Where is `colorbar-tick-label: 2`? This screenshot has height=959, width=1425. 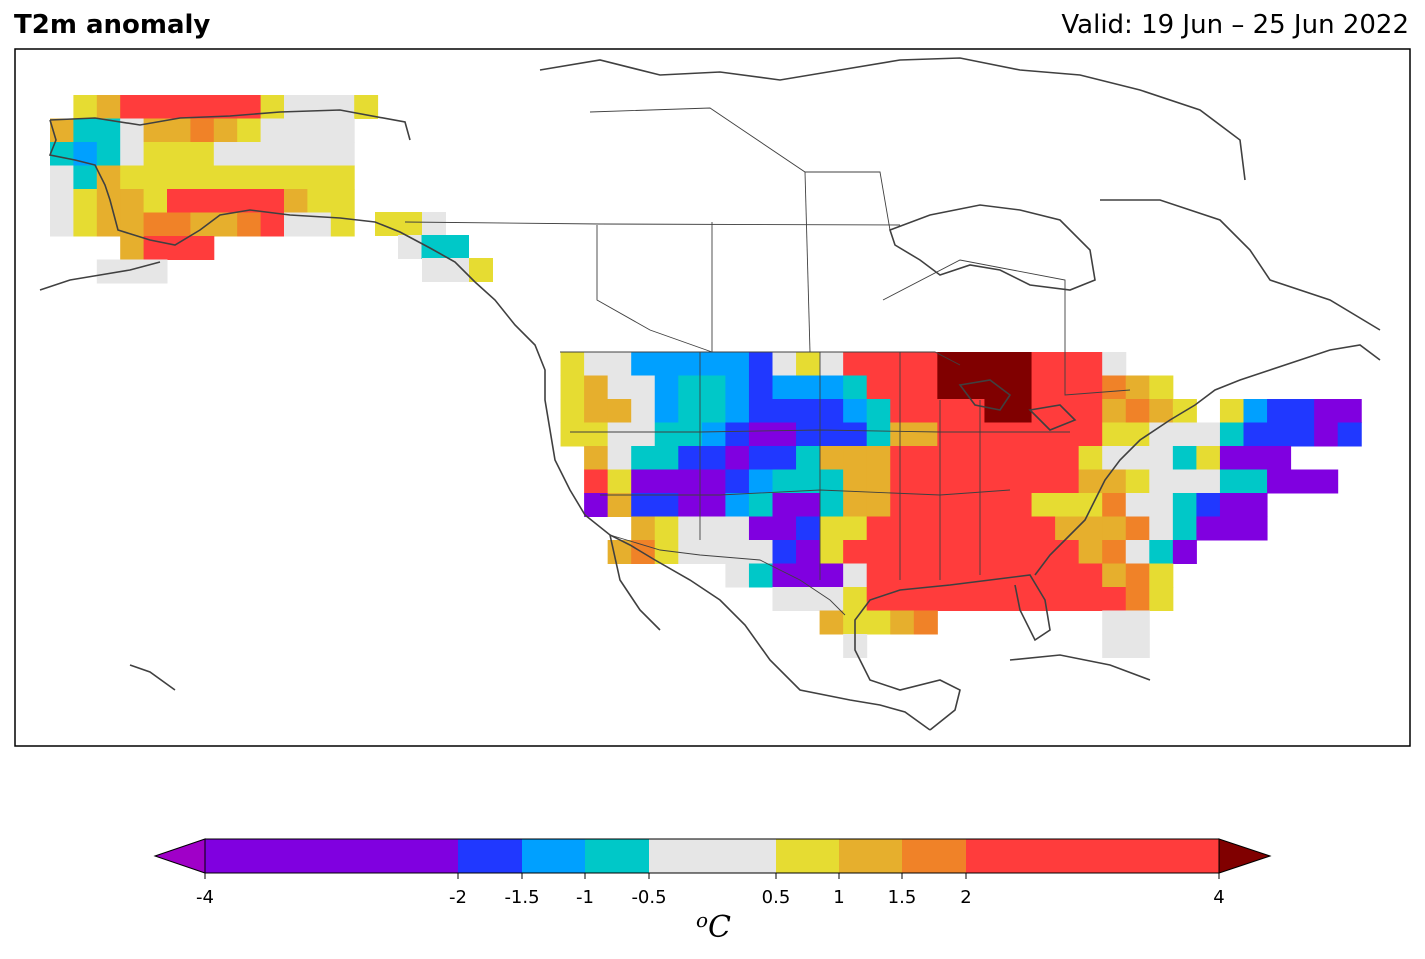 colorbar-tick-label: 2 is located at coordinates (965, 897).